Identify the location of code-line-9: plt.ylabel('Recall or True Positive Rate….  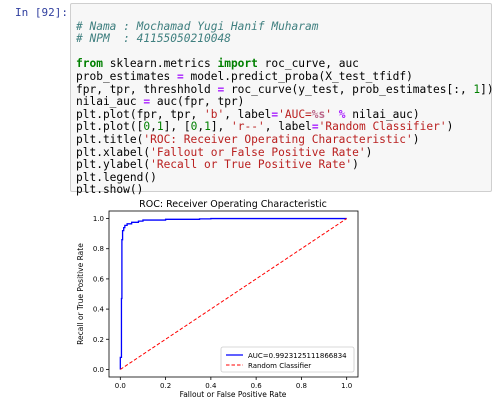
(217, 165).